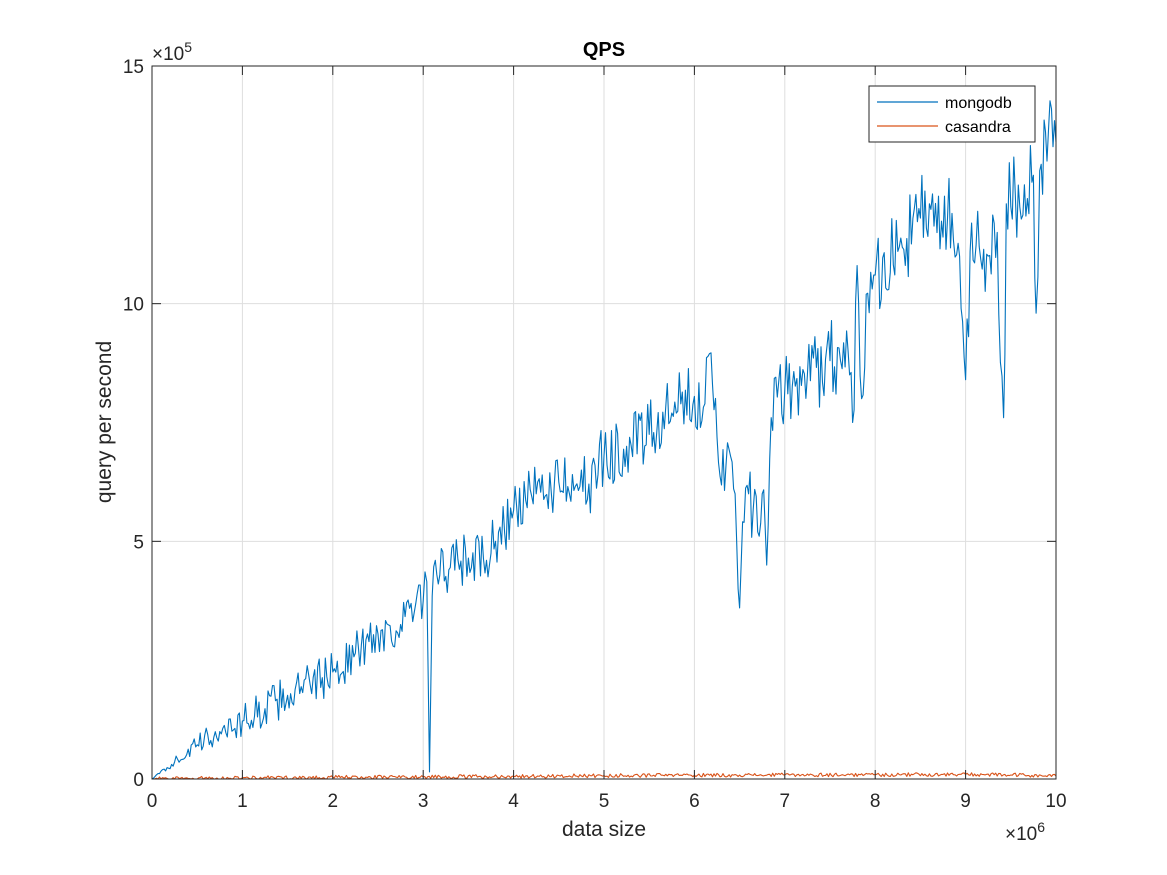 Image resolution: width=1167 pixels, height=875 pixels. I want to click on x-exponent-base: ×10, so click(1021, 834).